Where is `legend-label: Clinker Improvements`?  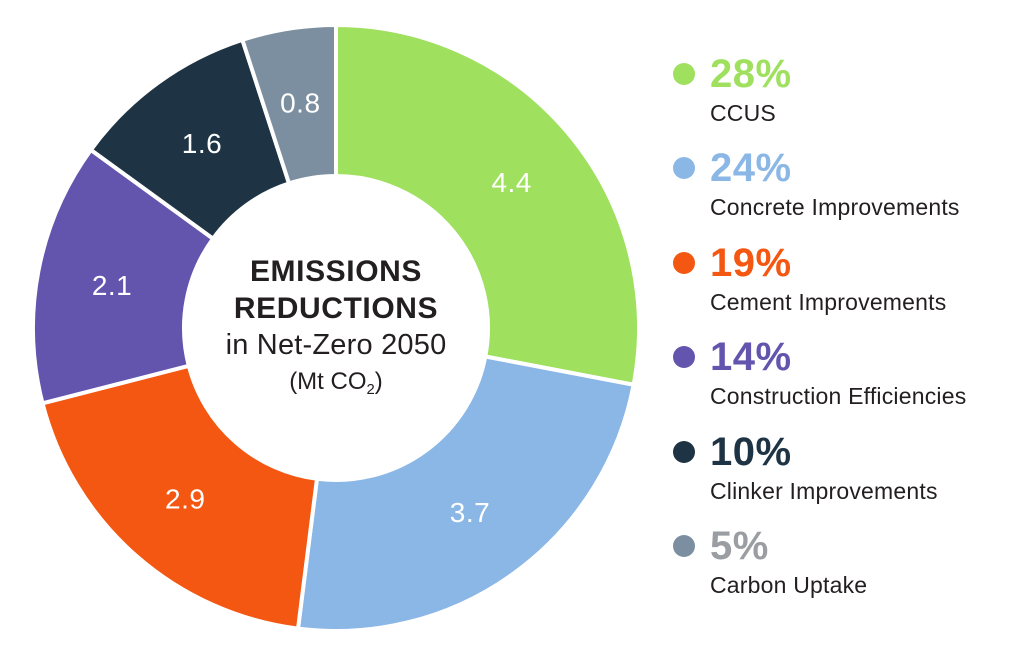 legend-label: Clinker Improvements is located at coordinates (824, 490).